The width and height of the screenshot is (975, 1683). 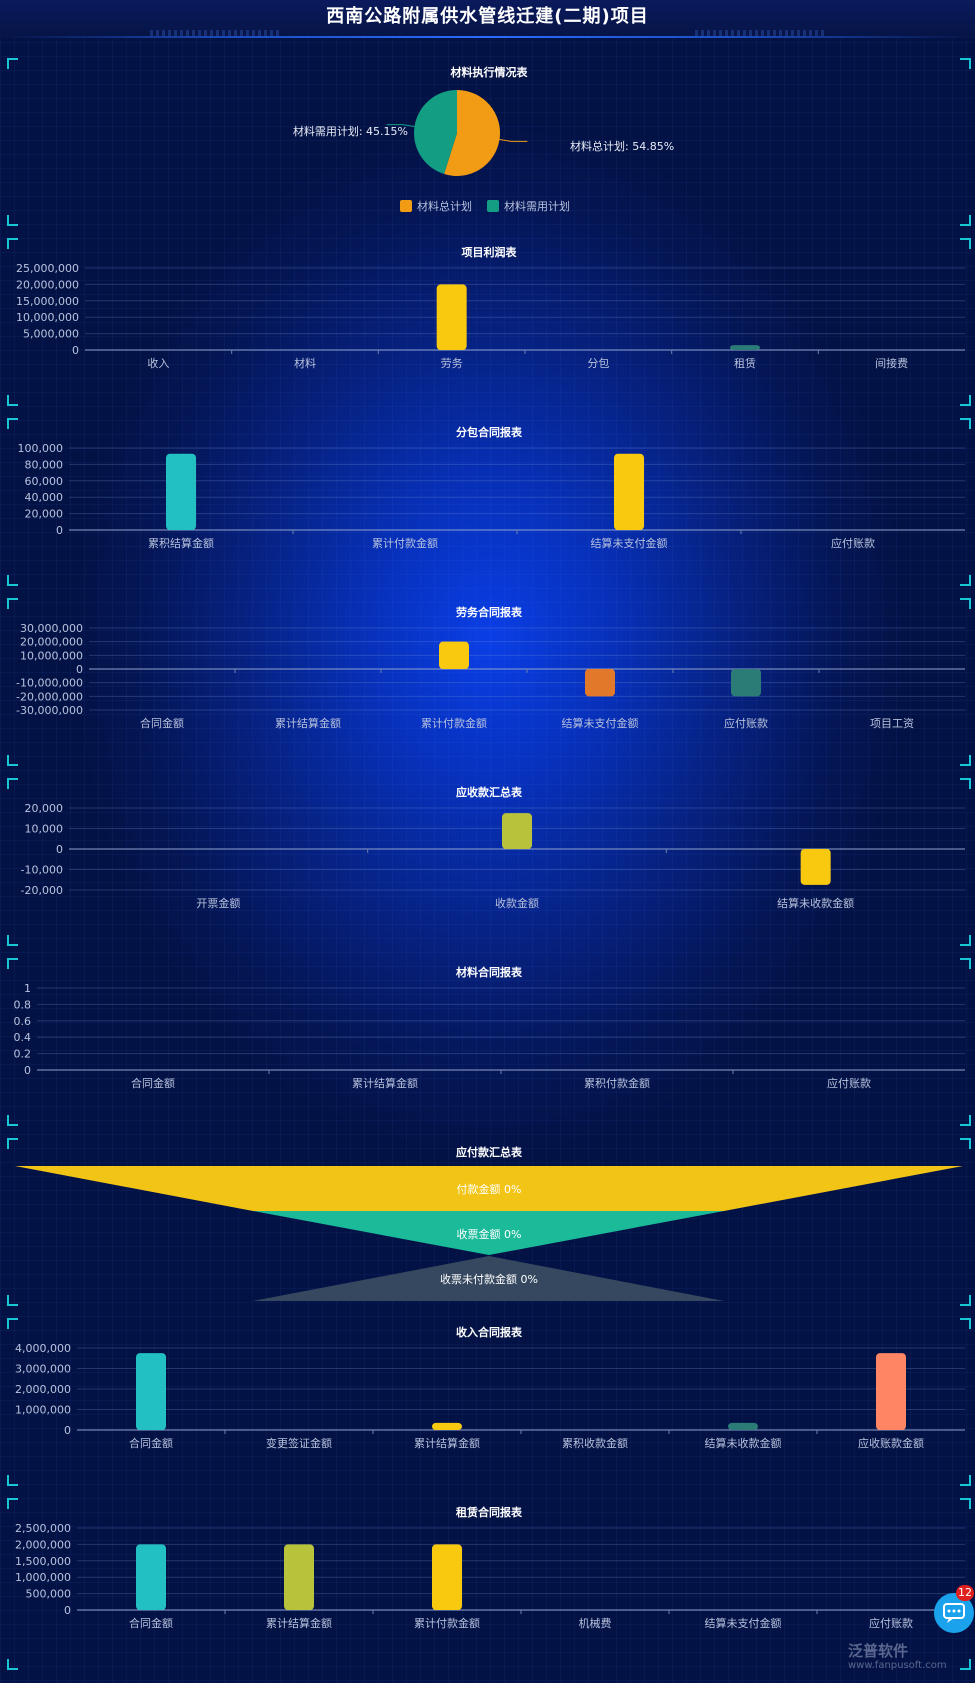 What do you see at coordinates (23, 1037) in the screenshot?
I see `y-tick-label: 0.4` at bounding box center [23, 1037].